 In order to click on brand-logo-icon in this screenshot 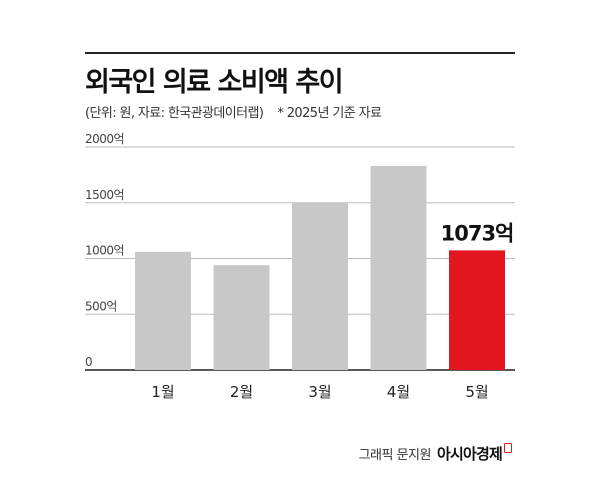, I will do `click(508, 448)`.